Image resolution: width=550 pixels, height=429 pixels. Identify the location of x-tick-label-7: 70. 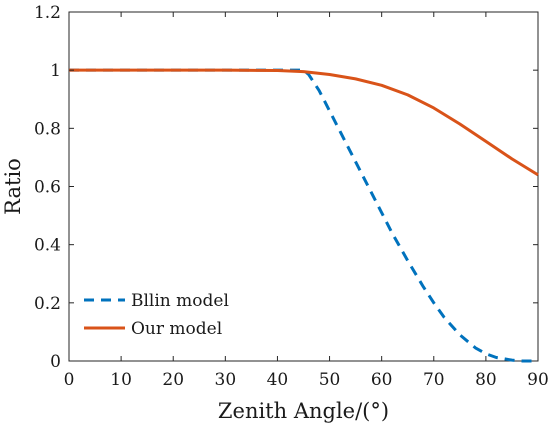
(434, 380).